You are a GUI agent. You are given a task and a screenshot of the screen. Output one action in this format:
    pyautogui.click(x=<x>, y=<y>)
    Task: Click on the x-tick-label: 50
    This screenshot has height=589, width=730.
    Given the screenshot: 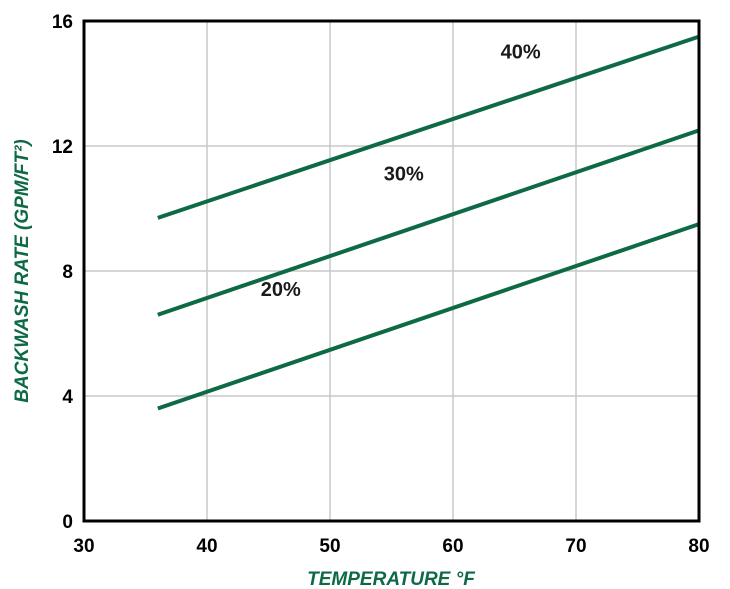 What is the action you would take?
    pyautogui.click(x=329, y=546)
    